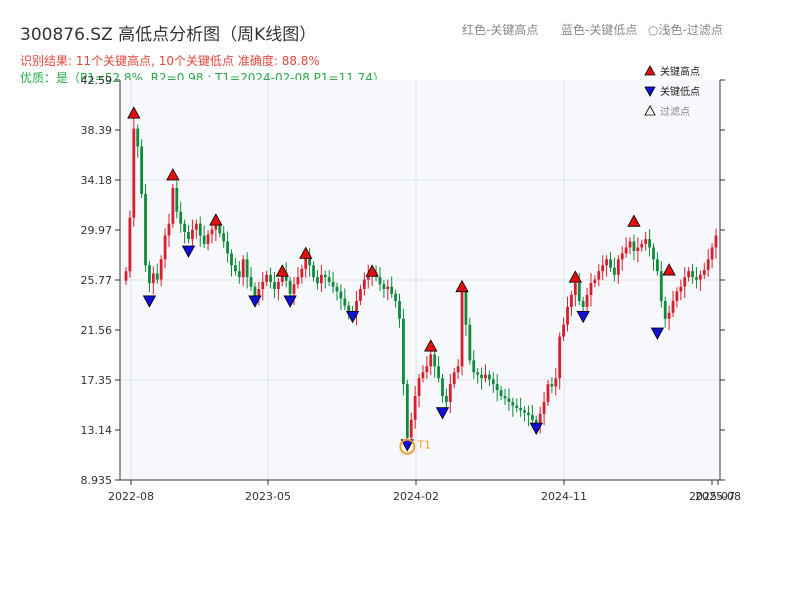 The height and width of the screenshot is (600, 800). What do you see at coordinates (680, 71) in the screenshot?
I see `legend-label: 关键高点` at bounding box center [680, 71].